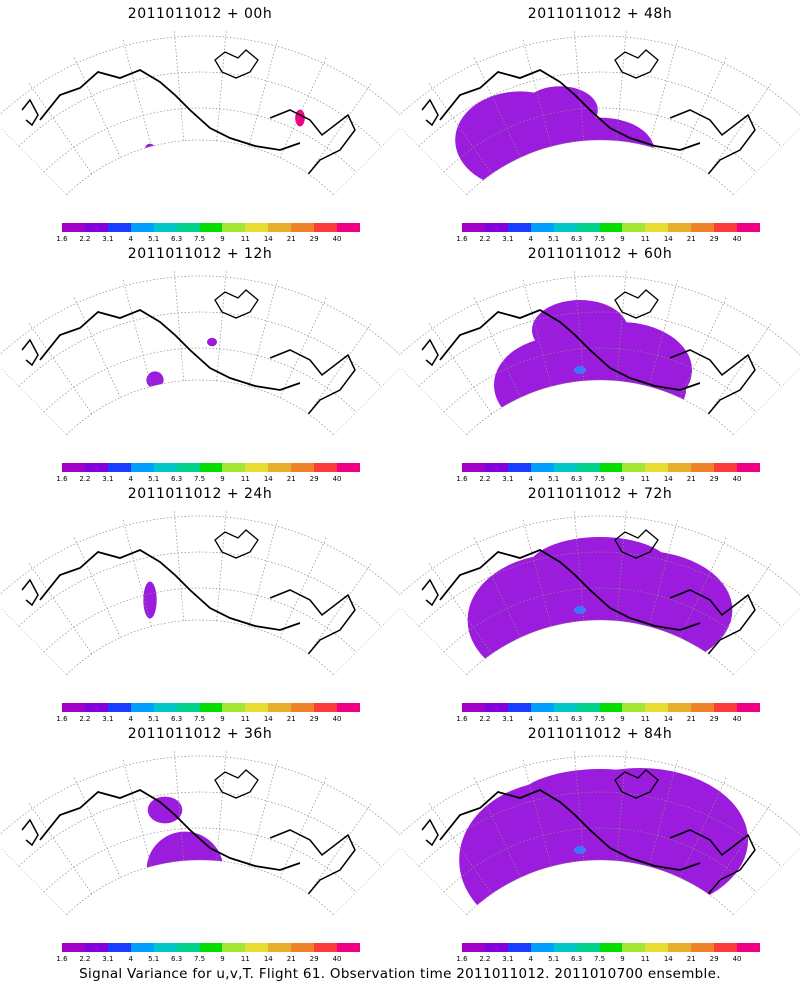 This screenshot has height=1000, width=800. I want to click on panel-title: 2011011012 + 12h, so click(200, 254).